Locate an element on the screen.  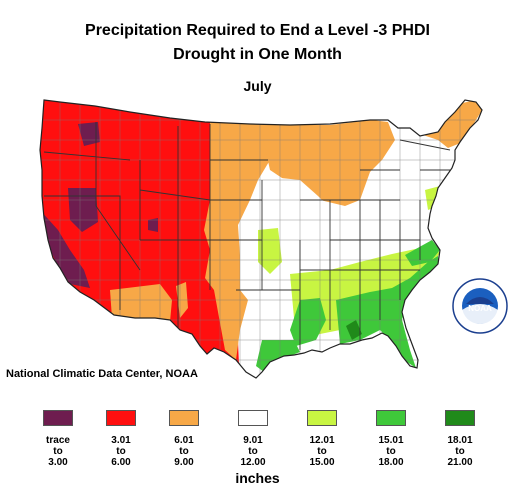
region-12-15-inches-southeast is located at coordinates (365, 293).